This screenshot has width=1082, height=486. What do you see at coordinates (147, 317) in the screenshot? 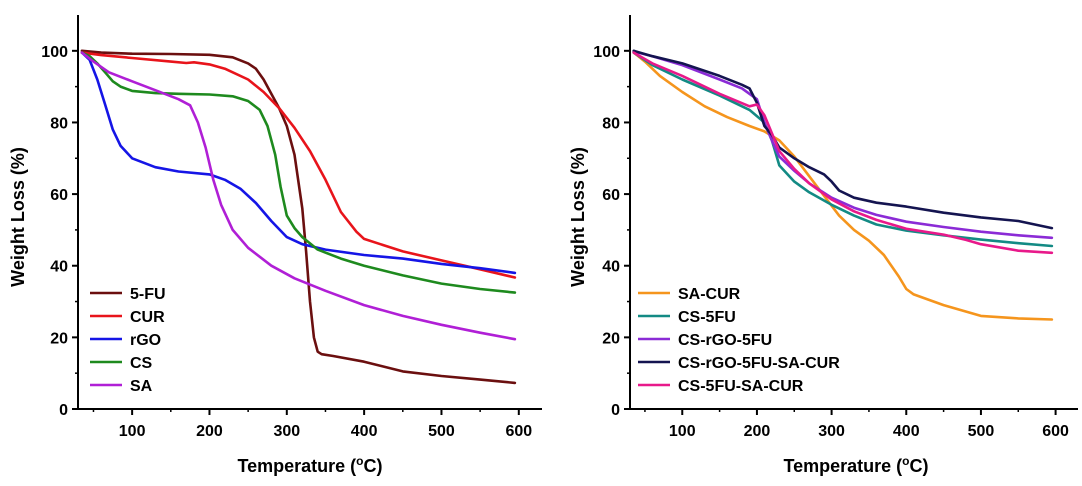
I see `legend-label: CUR` at bounding box center [147, 317].